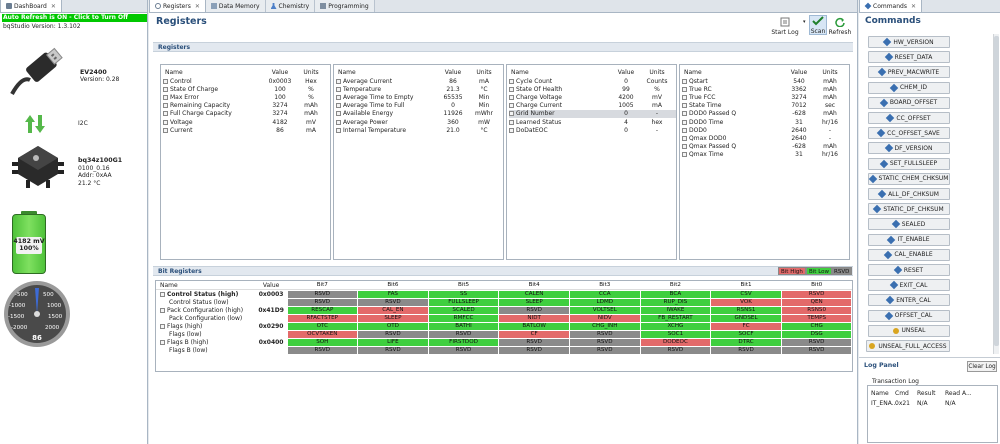 The width and height of the screenshot is (1000, 444). Describe the element at coordinates (393, 342) in the screenshot. I see `bit-cell: LIFE` at that location.